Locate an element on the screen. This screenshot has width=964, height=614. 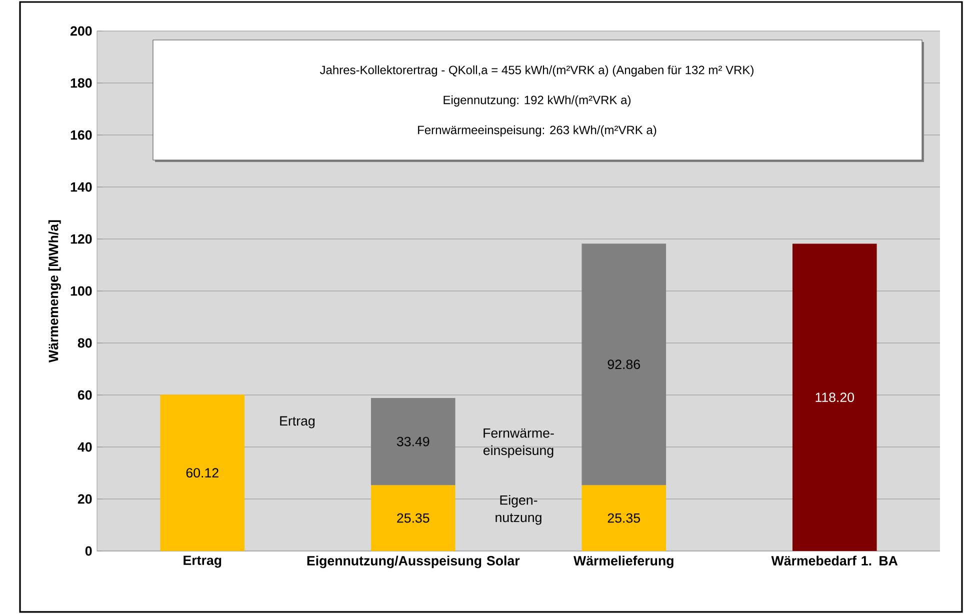
x-tick-label: Eigennutzung/Ausspeisung Solar is located at coordinates (413, 562).